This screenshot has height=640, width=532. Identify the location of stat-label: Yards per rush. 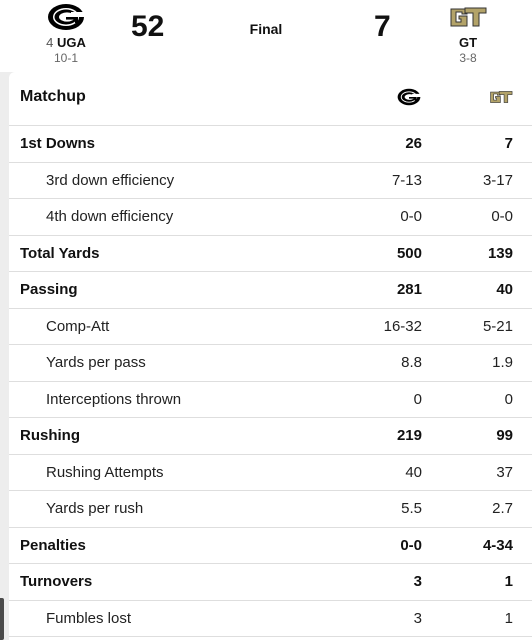
(95, 508).